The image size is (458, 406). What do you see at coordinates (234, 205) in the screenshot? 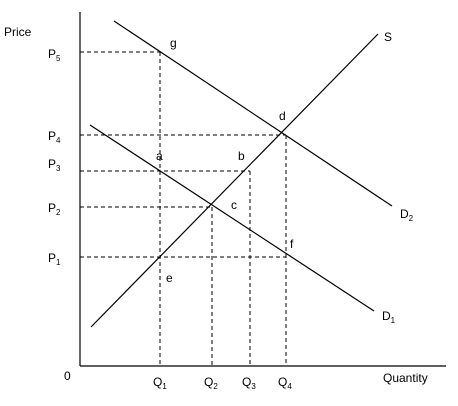
I see `point-c-label: c` at bounding box center [234, 205].